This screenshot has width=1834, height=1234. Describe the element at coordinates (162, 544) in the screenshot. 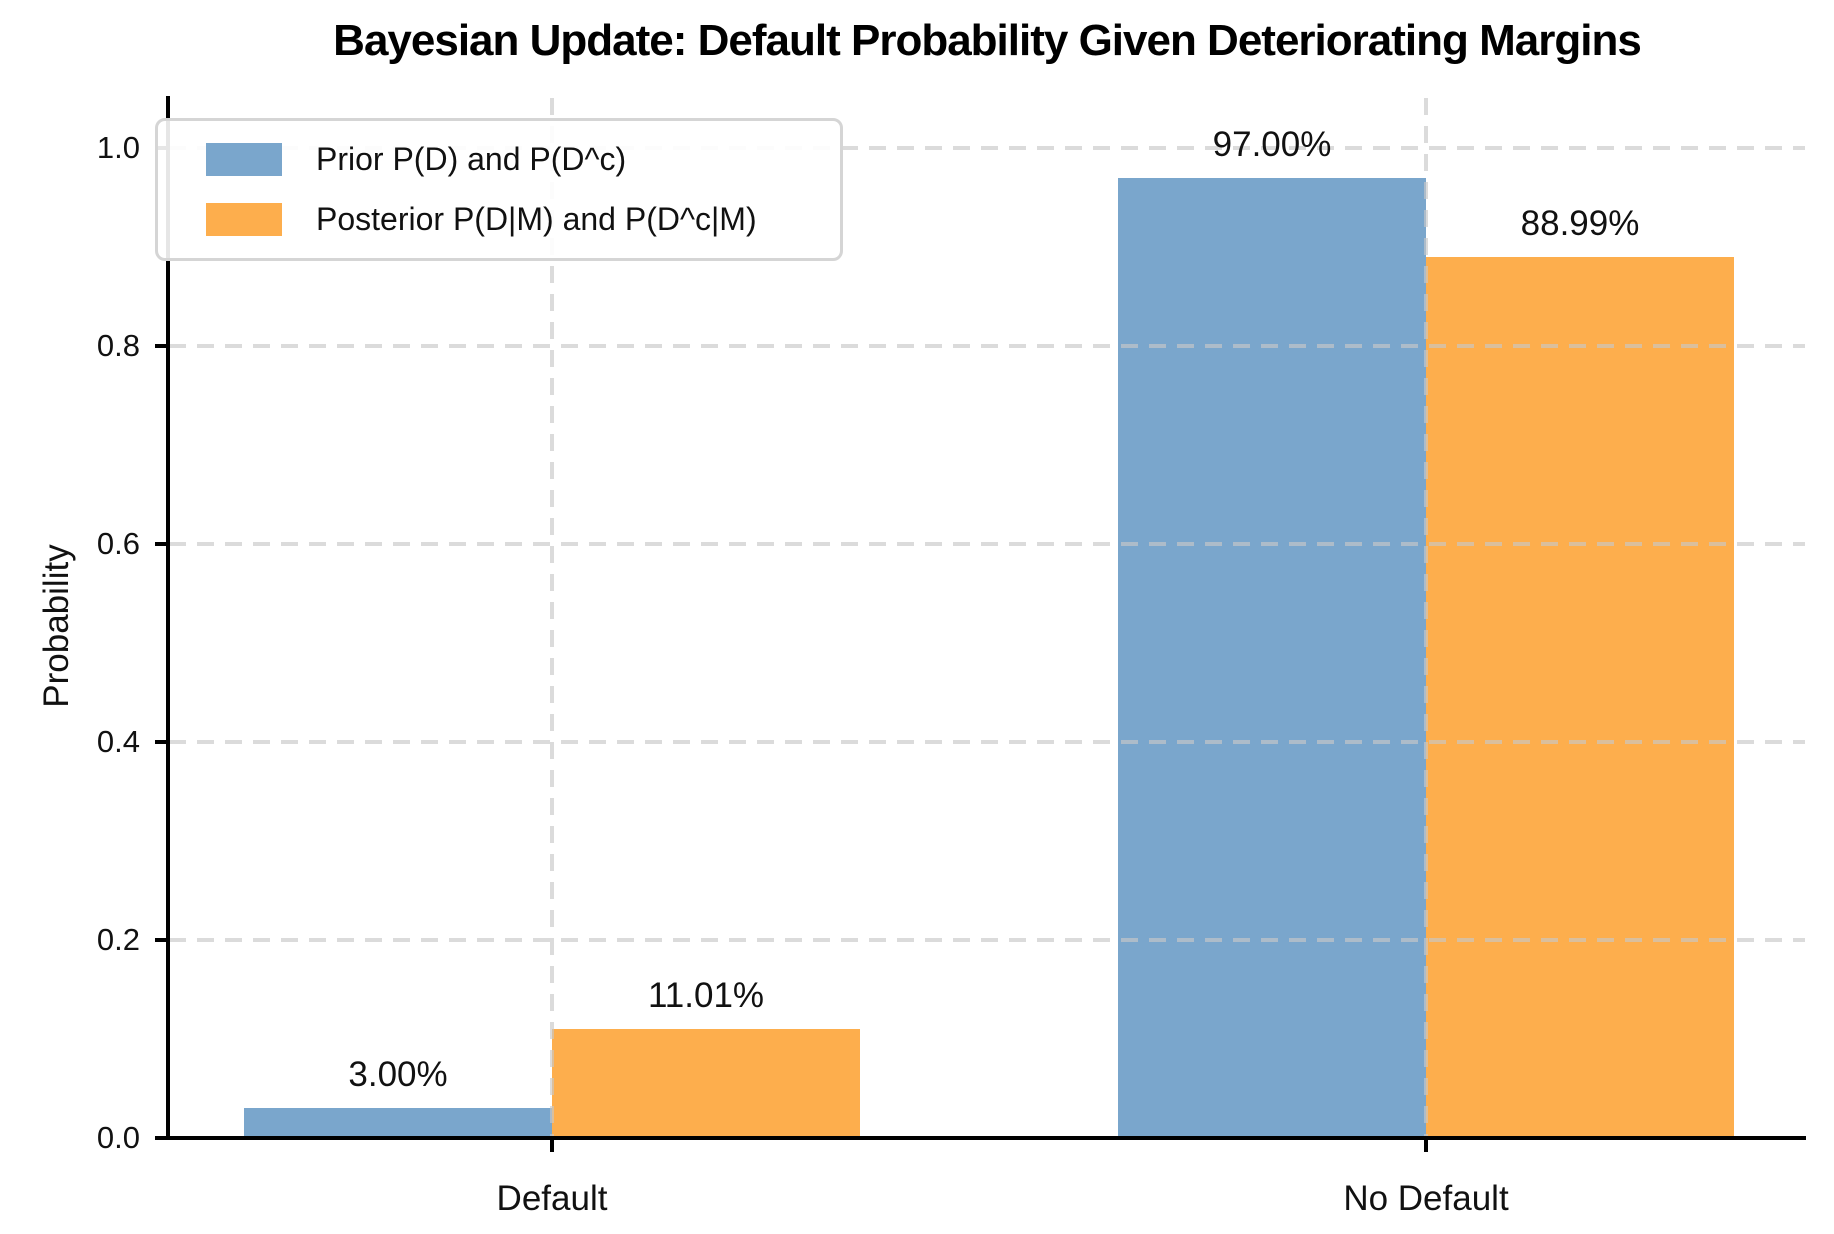

I see `y-tick-0.6` at that location.